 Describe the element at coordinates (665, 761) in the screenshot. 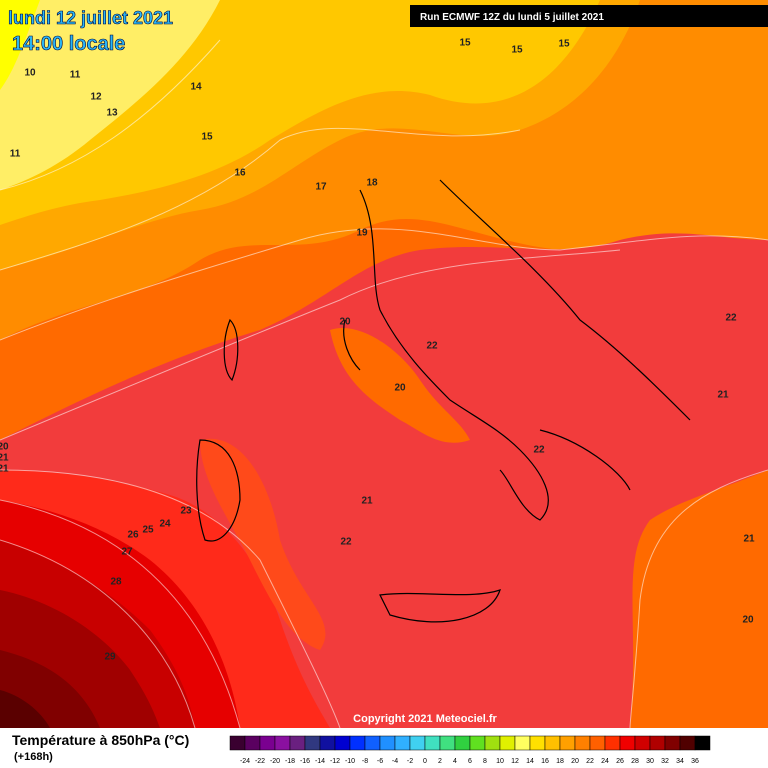

I see `colorbar-tick-label: 32` at that location.